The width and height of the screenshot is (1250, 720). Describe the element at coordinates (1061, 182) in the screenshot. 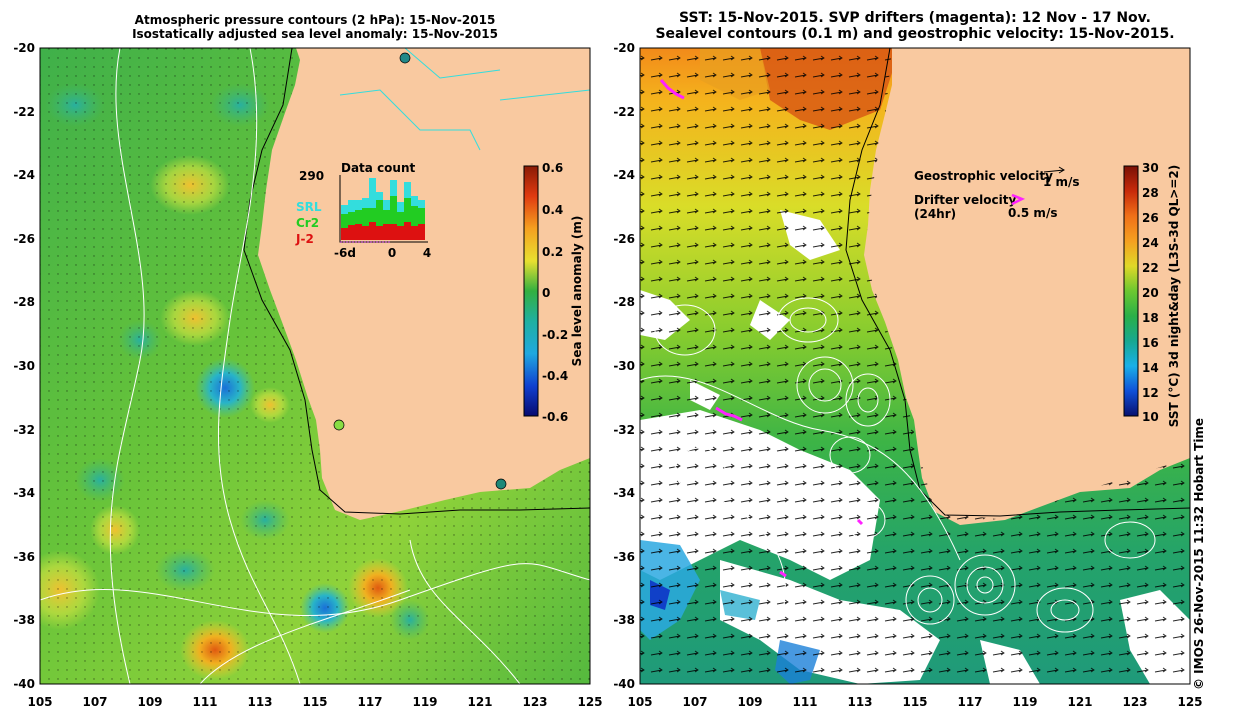

I see `geostrophic-scale: 1 m/s` at that location.